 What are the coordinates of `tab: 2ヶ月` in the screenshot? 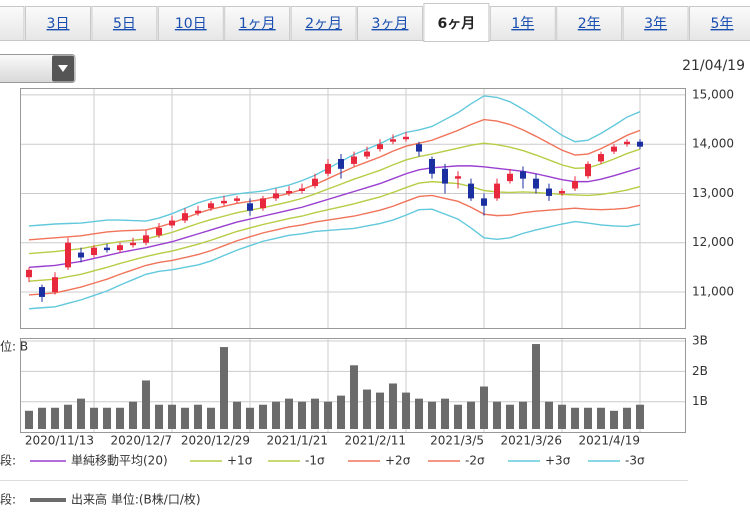 It's located at (323, 23).